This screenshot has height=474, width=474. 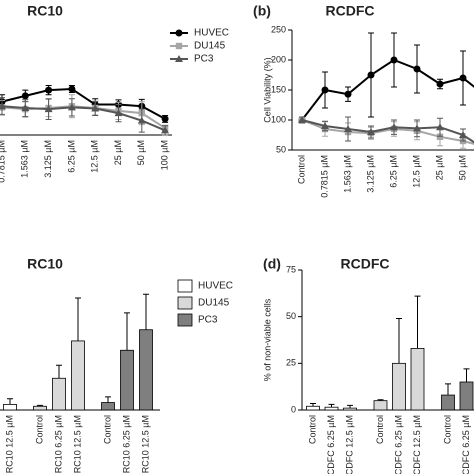 I want to click on panel-label: (d), so click(x=272, y=264).